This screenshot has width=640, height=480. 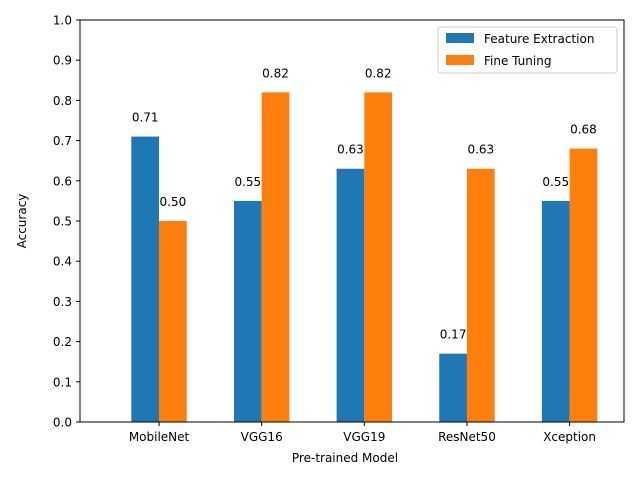 What do you see at coordinates (460, 38) in the screenshot?
I see `legend-swatch-feature-extraction` at bounding box center [460, 38].